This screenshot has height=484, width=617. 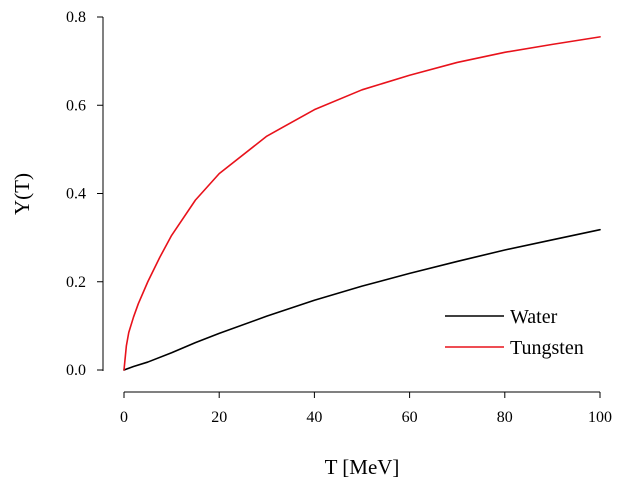 I want to click on x-ticks: 0 20 40 60 80 100, so click(x=366, y=409).